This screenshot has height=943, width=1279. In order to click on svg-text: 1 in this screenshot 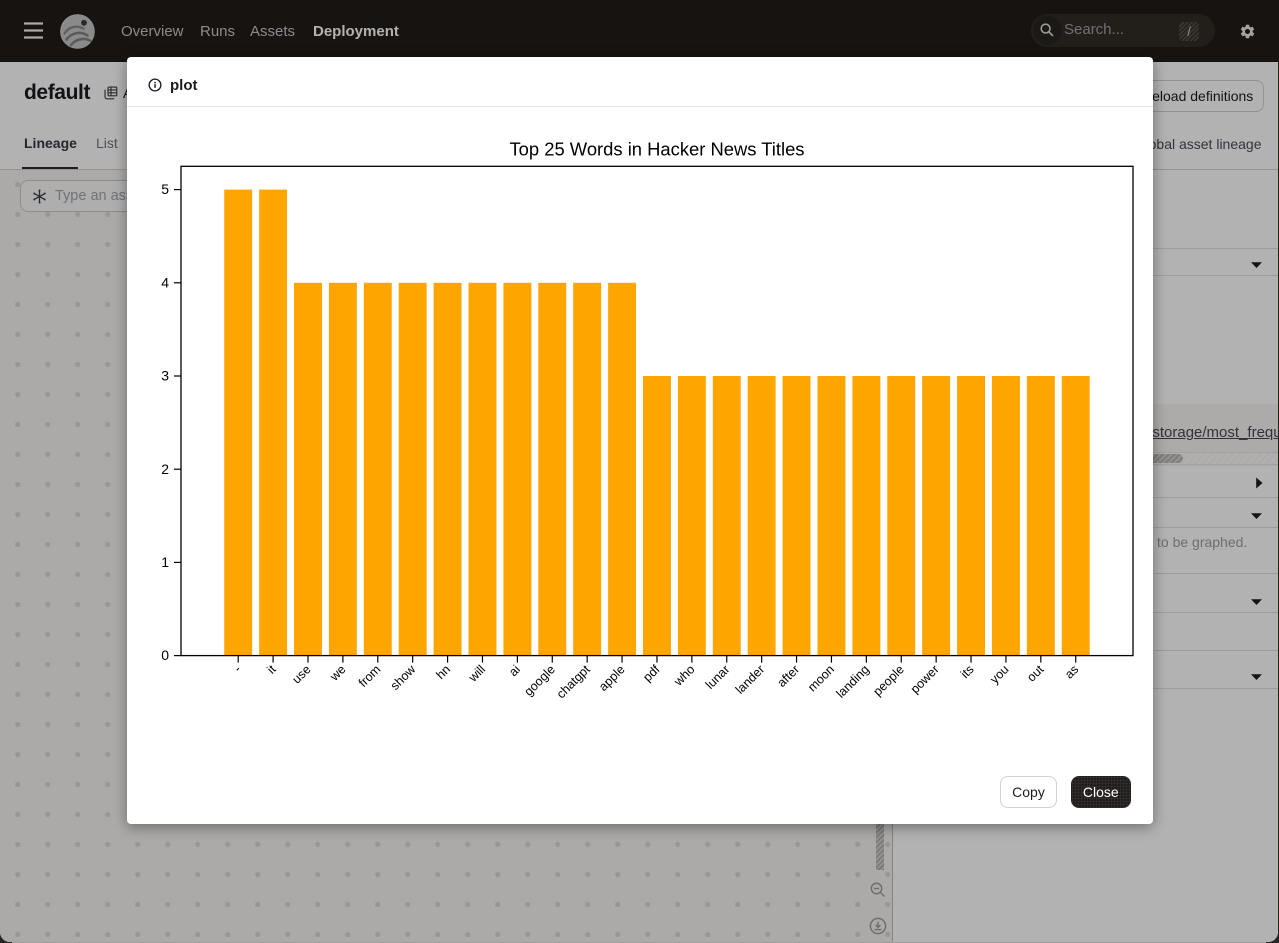, I will do `click(165, 562)`.